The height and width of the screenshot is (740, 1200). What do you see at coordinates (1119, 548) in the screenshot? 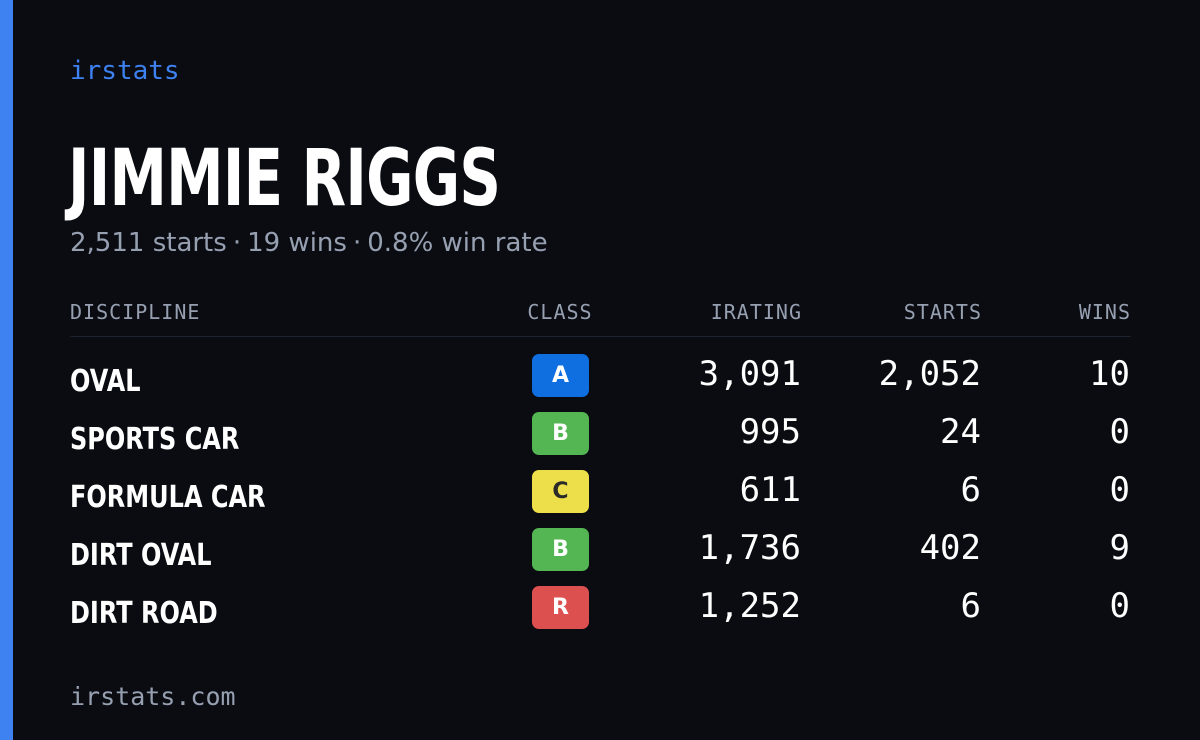
I see `wins-value: 9` at bounding box center [1119, 548].